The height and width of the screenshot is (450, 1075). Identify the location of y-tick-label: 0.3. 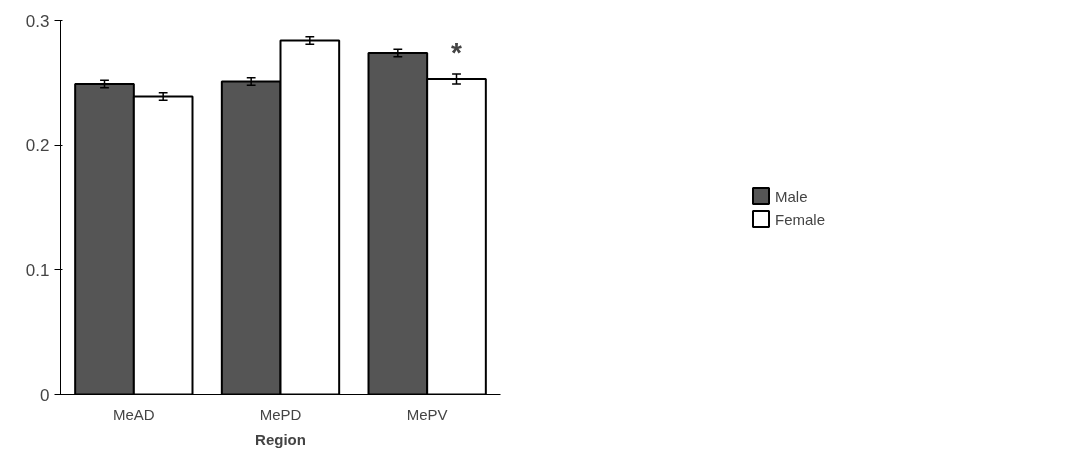
(37, 21).